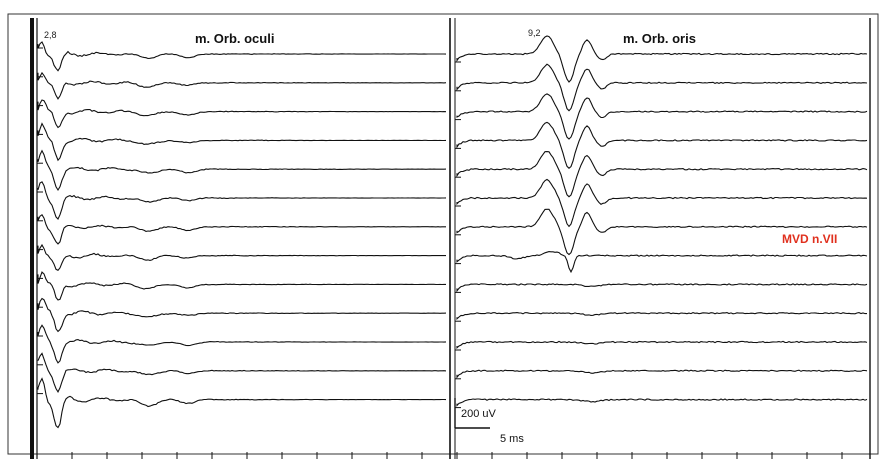 This screenshot has height=459, width=884. Describe the element at coordinates (50, 35) in the screenshot. I see `panel-left-latency-label: 2,8` at that location.